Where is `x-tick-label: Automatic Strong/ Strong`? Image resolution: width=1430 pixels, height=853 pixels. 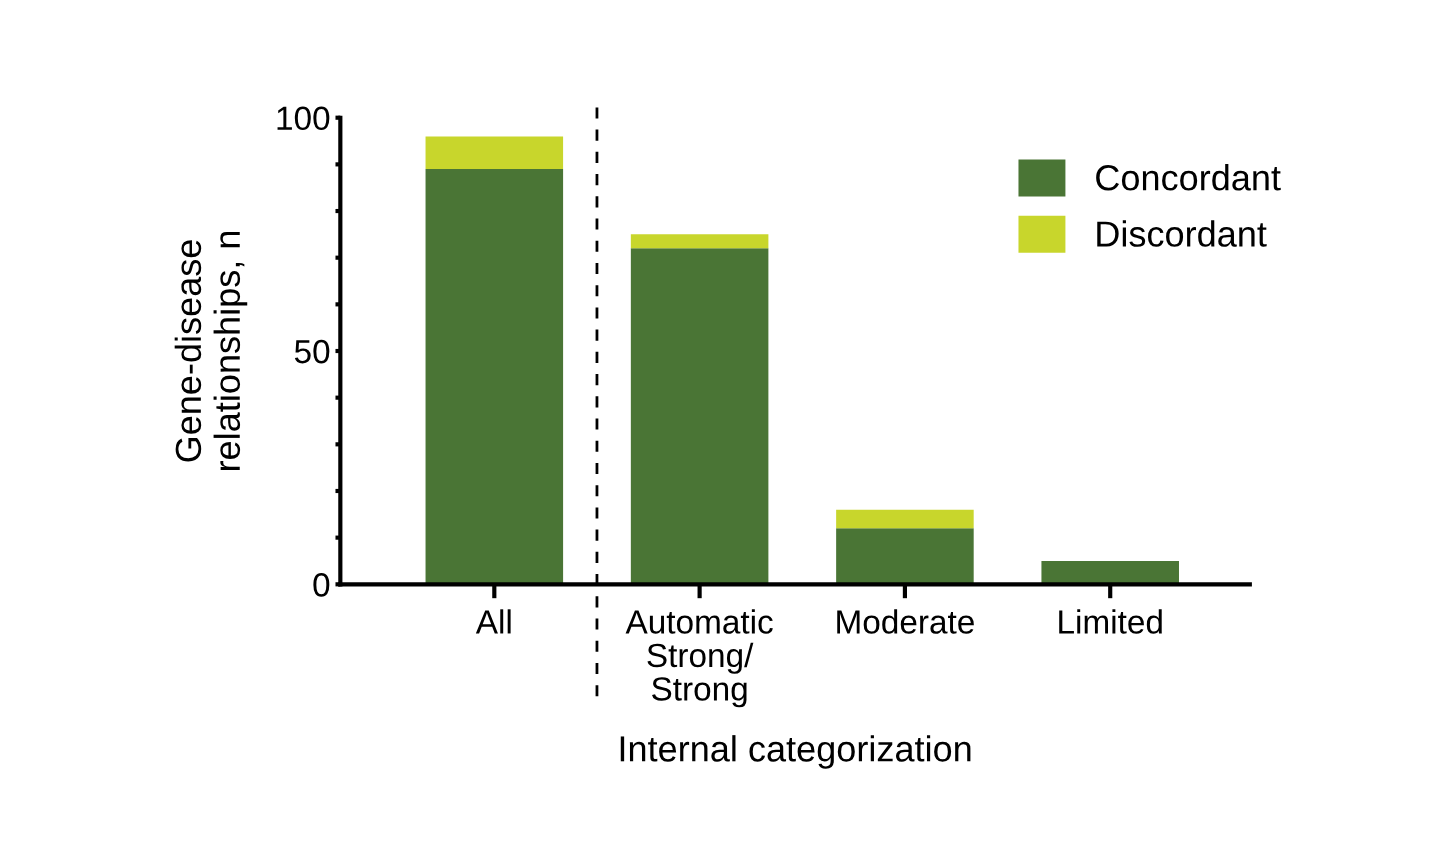 x-tick-label: Automatic Strong/ Strong is located at coordinates (699, 658).